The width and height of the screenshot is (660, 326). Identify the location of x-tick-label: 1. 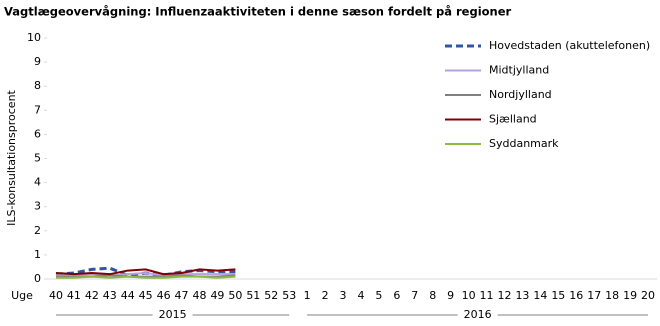
(307, 295).